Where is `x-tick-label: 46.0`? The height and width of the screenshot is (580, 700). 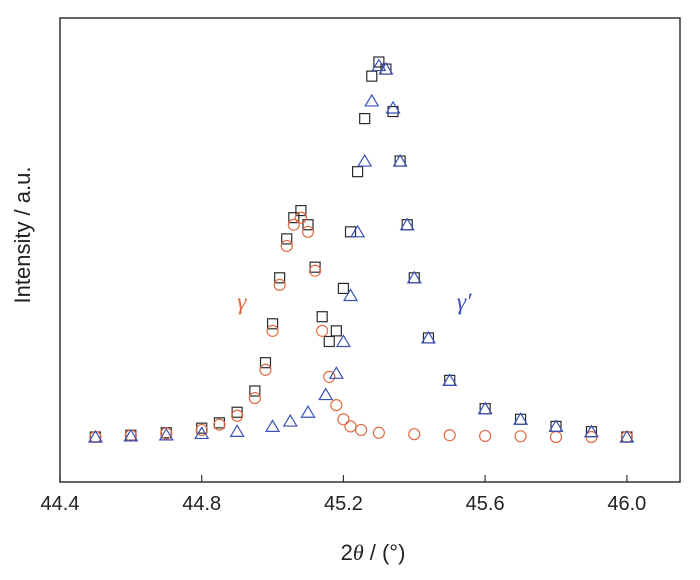
x-tick-label: 46.0 is located at coordinates (626, 504).